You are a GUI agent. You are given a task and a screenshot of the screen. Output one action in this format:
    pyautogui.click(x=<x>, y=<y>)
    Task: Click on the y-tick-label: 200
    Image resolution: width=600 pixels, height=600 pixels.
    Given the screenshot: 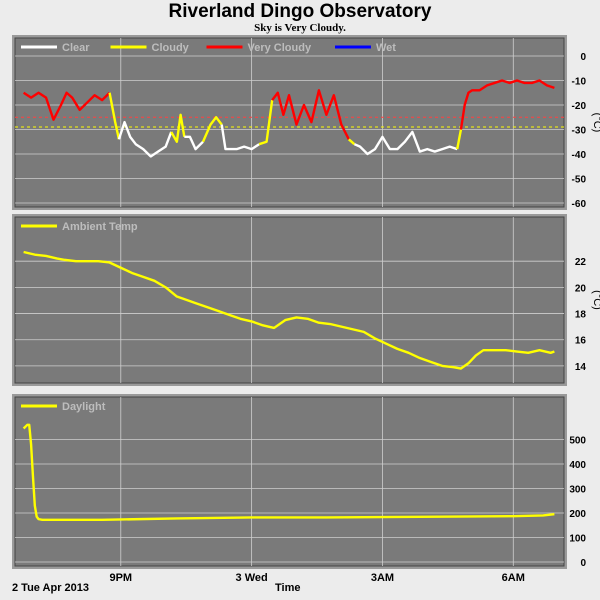 What is the action you would take?
    pyautogui.click(x=577, y=514)
    